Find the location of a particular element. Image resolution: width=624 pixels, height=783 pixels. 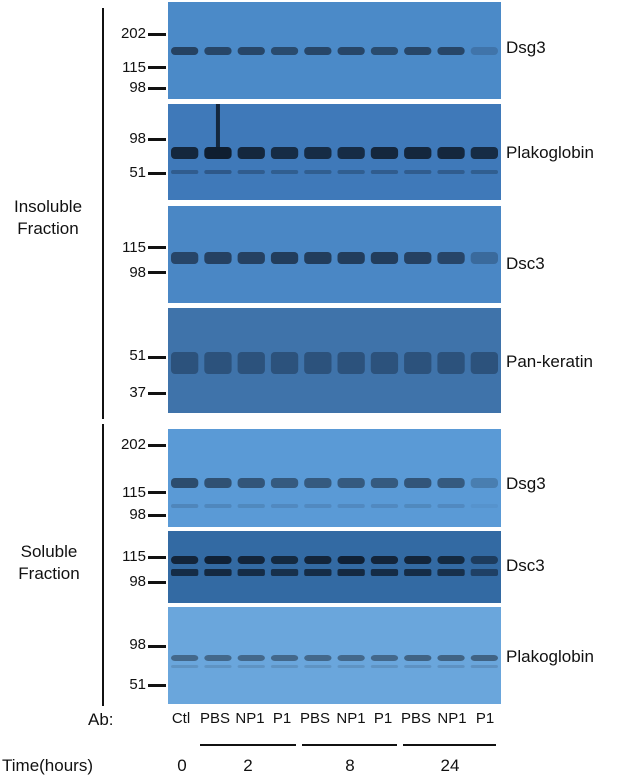

lane-label: Ctl is located at coordinates (181, 718).